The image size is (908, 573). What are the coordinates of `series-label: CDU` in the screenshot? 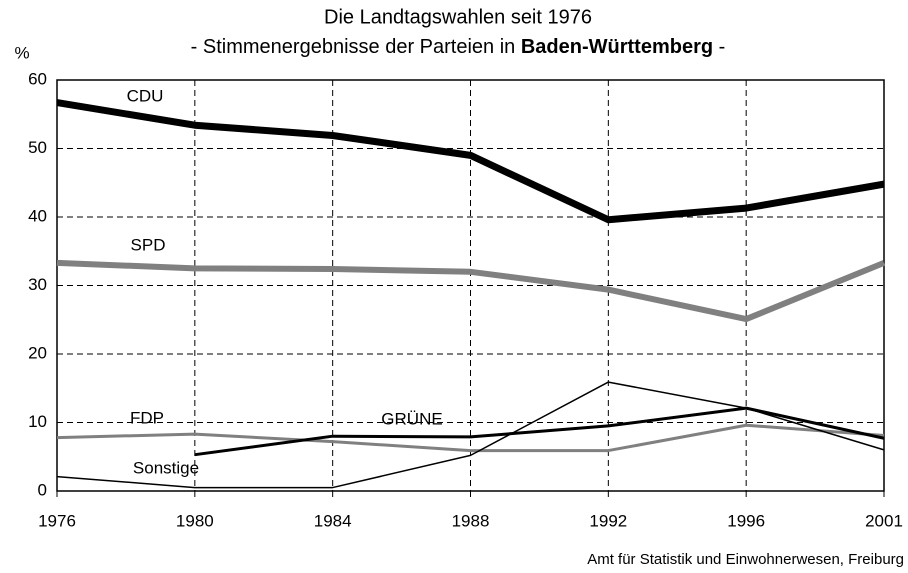 It's located at (145, 95).